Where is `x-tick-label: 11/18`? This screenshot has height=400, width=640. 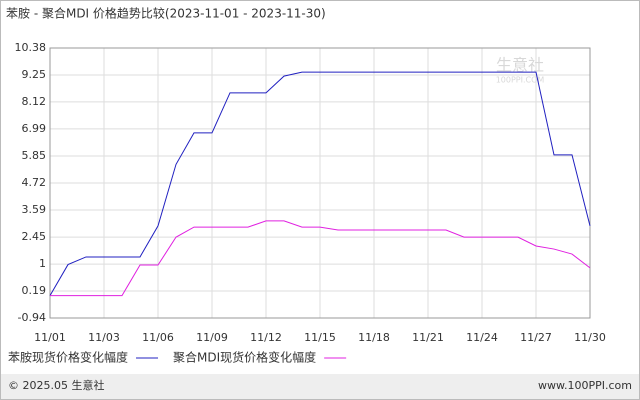 x-tick-label: 11/18 is located at coordinates (374, 337).